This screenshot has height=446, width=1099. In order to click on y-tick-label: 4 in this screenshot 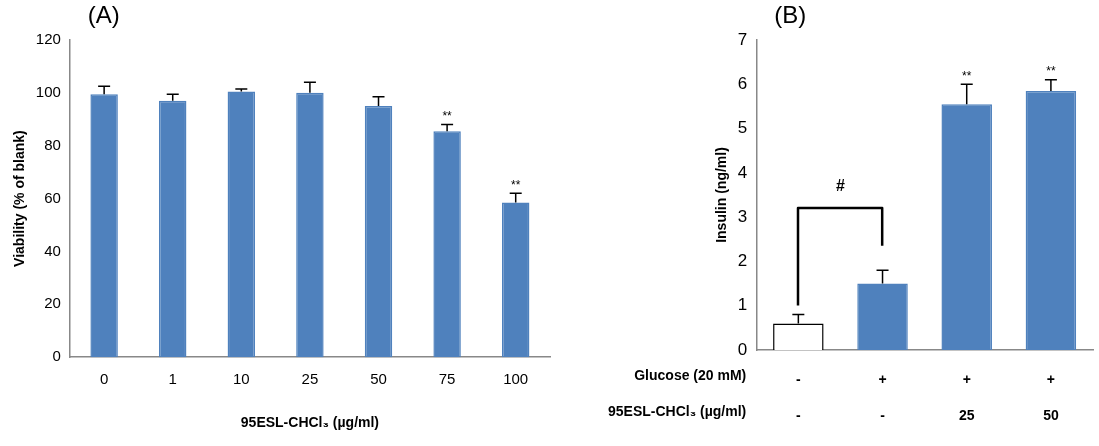, I will do `click(742, 172)`.